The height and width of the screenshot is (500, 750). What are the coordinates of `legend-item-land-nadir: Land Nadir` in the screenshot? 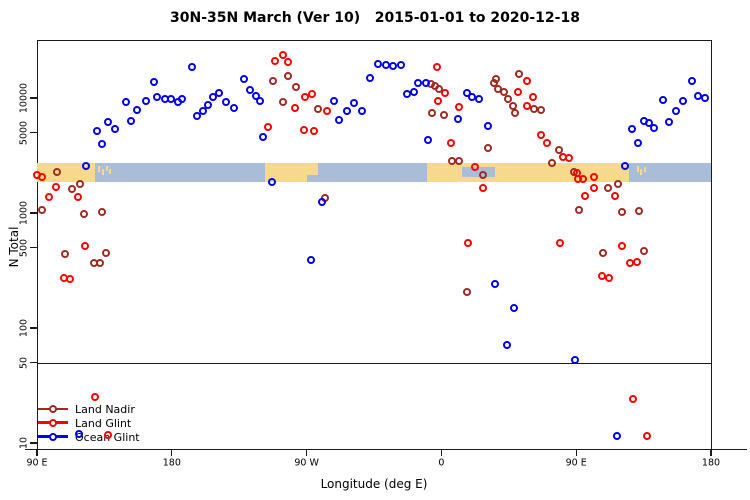 It's located at (103, 409).